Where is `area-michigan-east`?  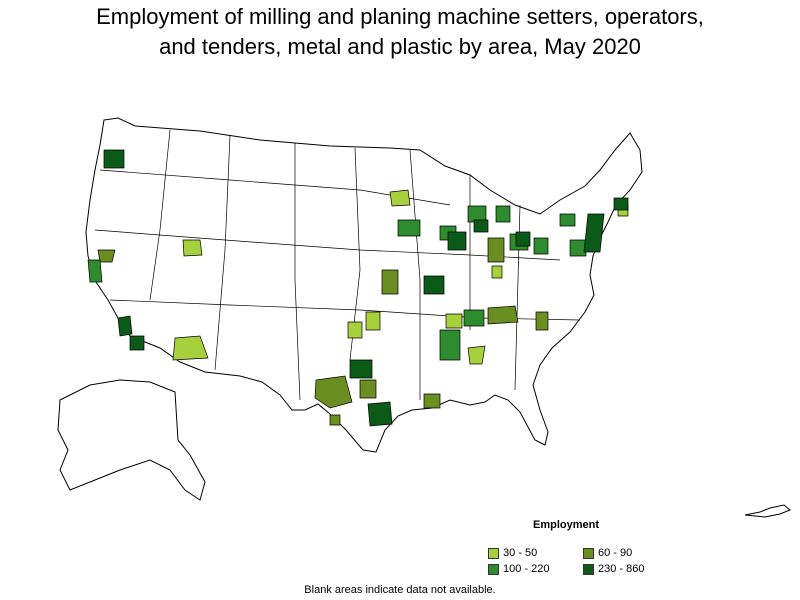
area-michigan-east is located at coordinates (503, 214).